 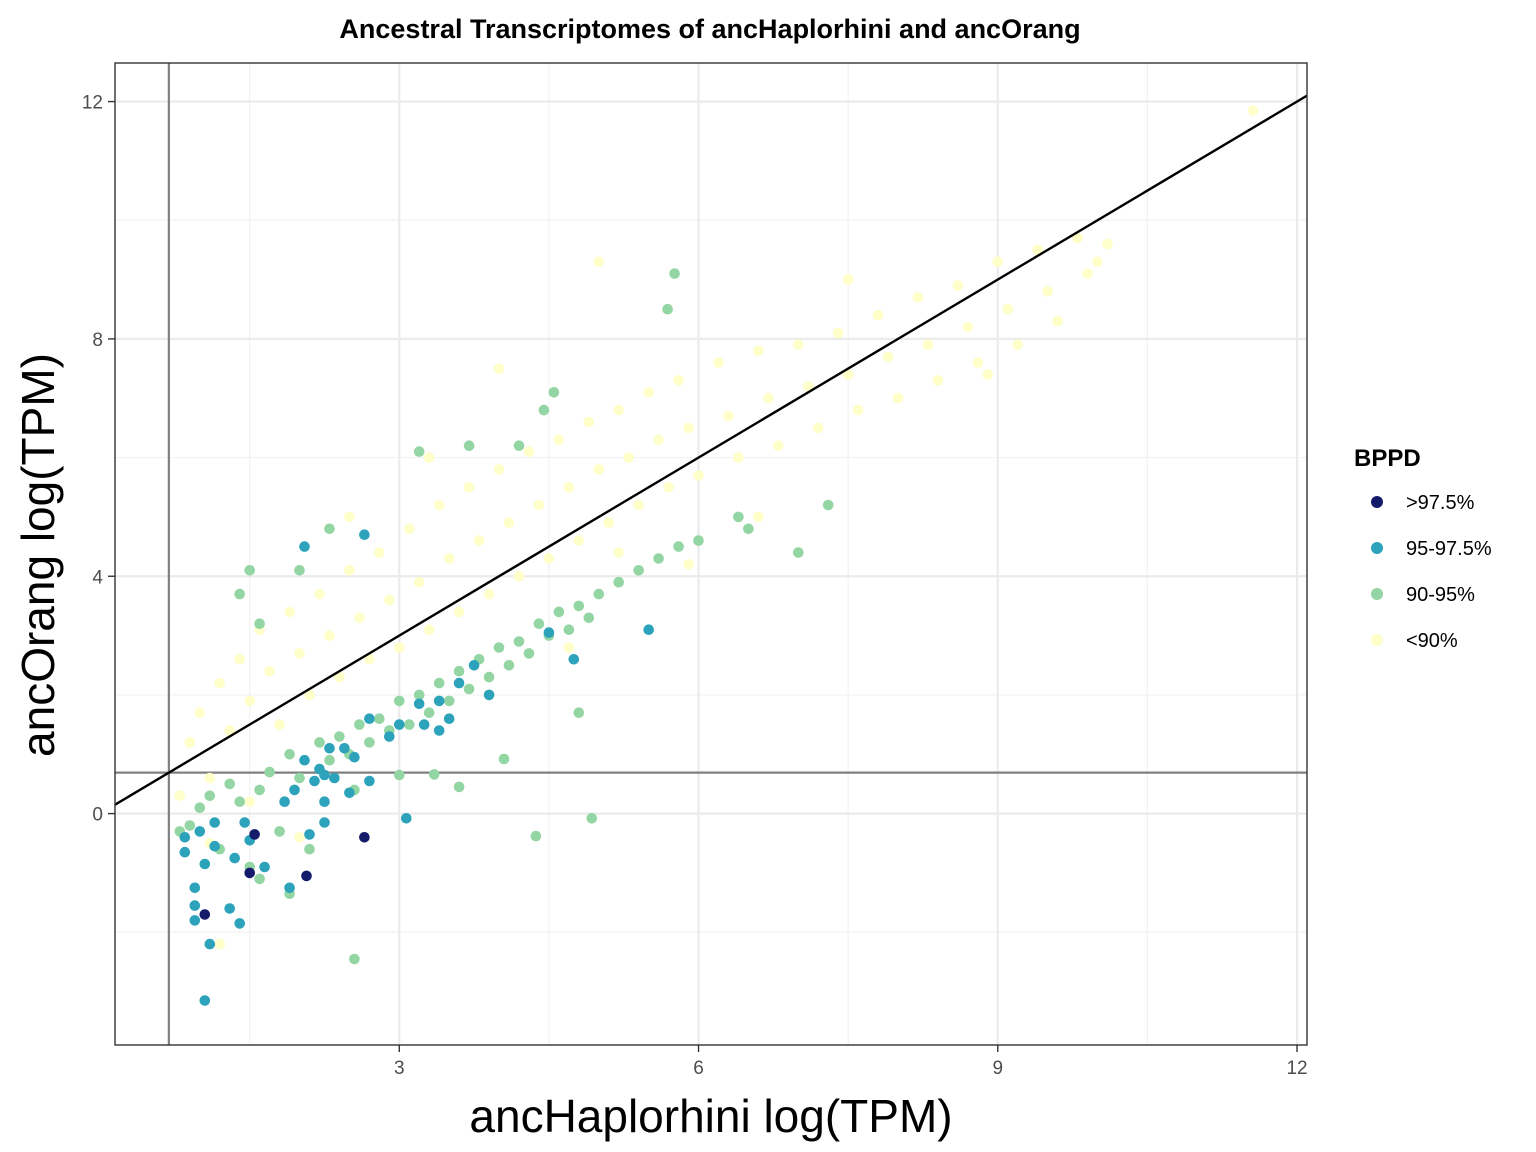 I want to click on legend-label: <90%, so click(x=1432, y=641).